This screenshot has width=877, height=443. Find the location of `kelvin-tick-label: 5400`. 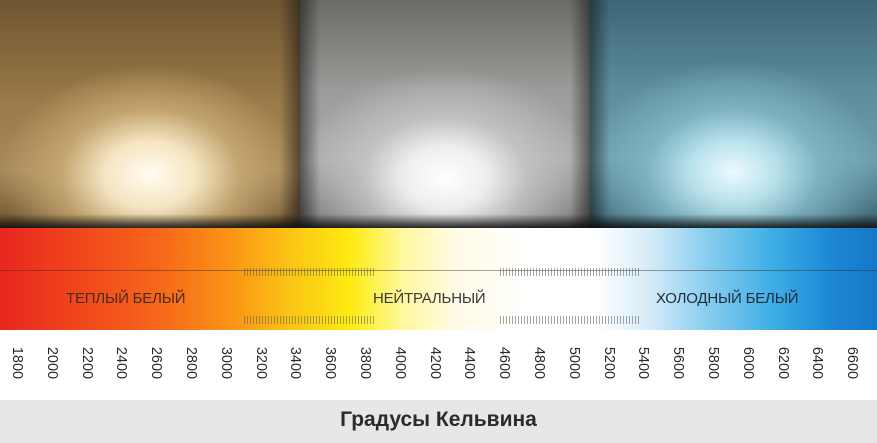

kelvin-tick-label: 5400 is located at coordinates (643, 363).